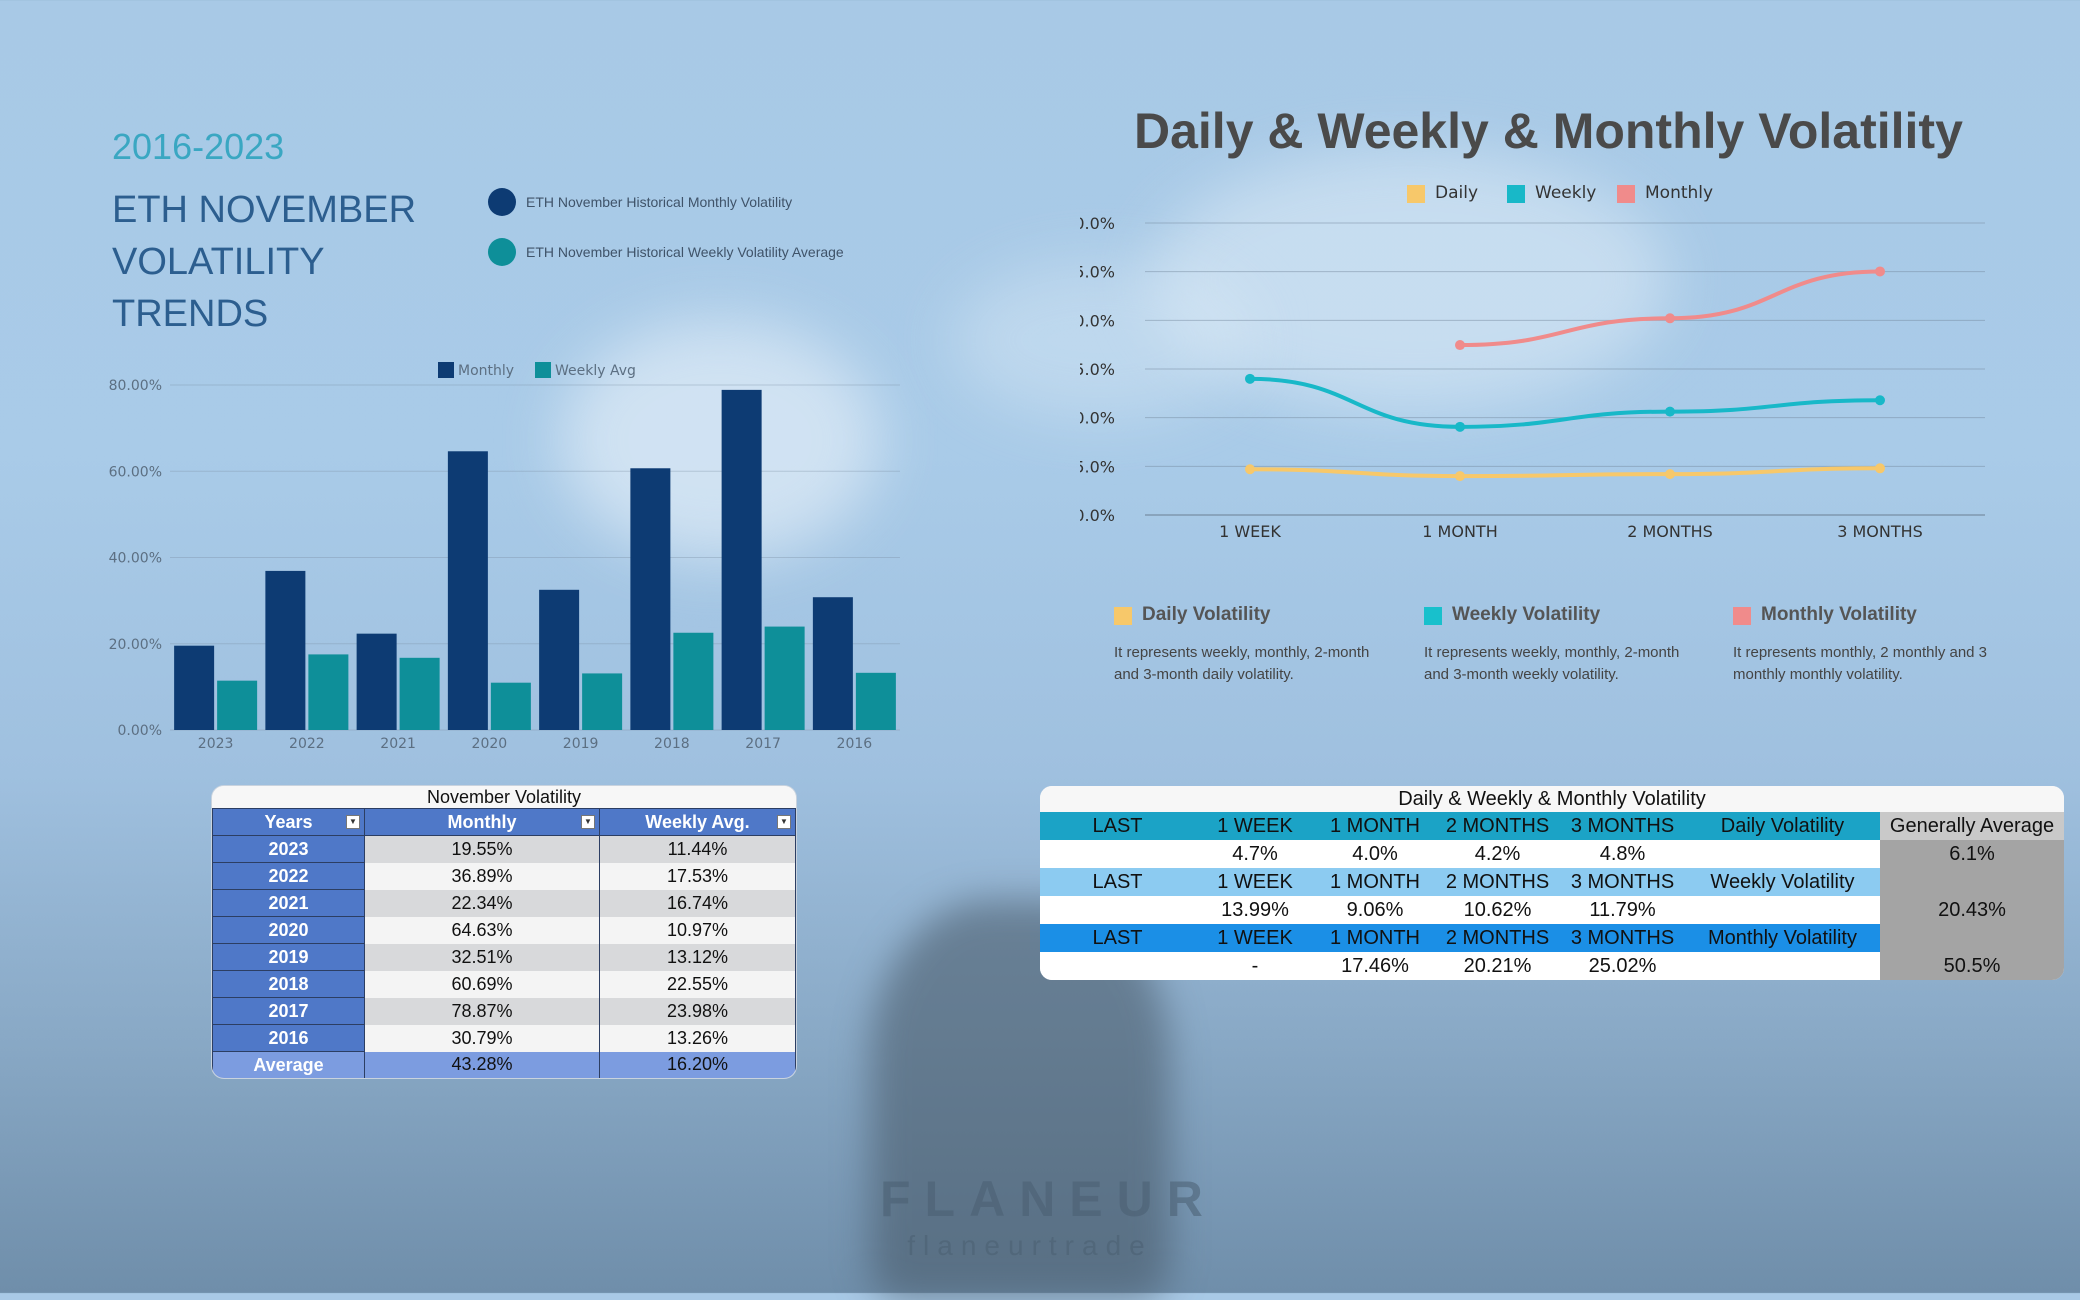  What do you see at coordinates (1097, 418) in the screenshot?
I see `y-tick-label: 10.0%` at bounding box center [1097, 418].